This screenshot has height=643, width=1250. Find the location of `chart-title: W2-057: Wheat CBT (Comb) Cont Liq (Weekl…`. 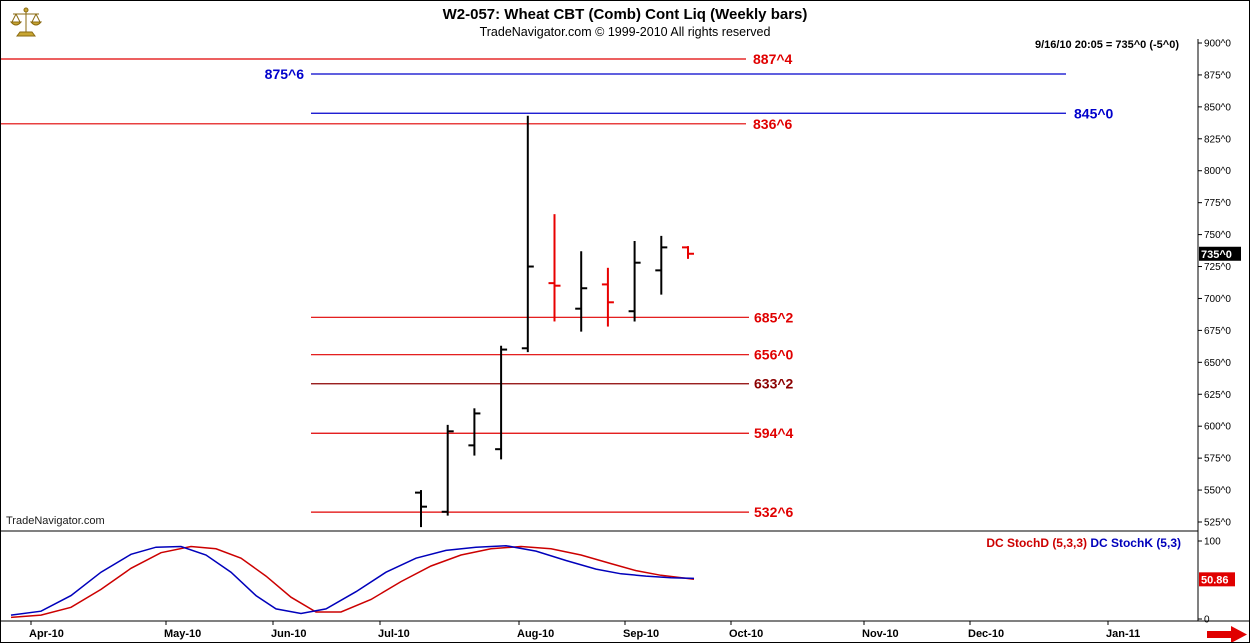

chart-title: W2-057: Wheat CBT (Comb) Cont Liq (Weekl… is located at coordinates (625, 14).